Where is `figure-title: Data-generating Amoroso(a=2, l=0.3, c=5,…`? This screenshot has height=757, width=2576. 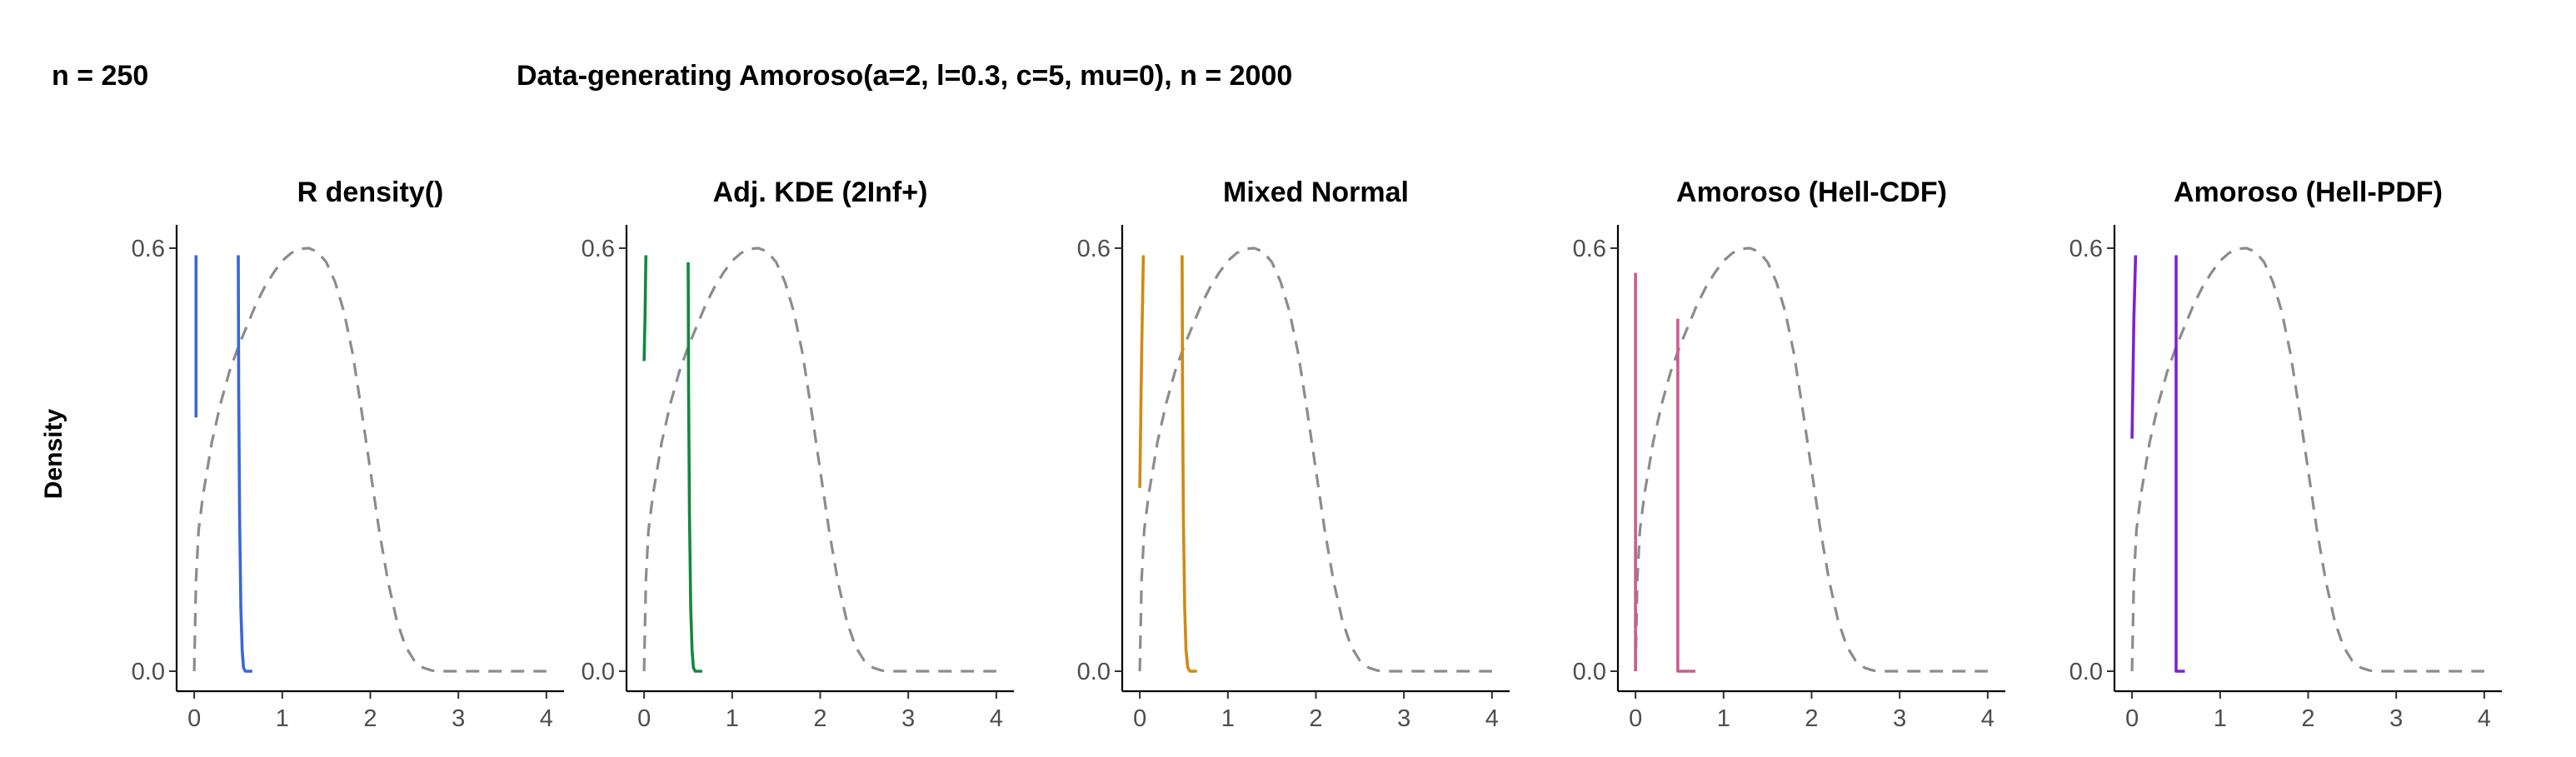
figure-title: Data-generating Amoroso(a=2, l=0.3, c=5,… is located at coordinates (904, 76).